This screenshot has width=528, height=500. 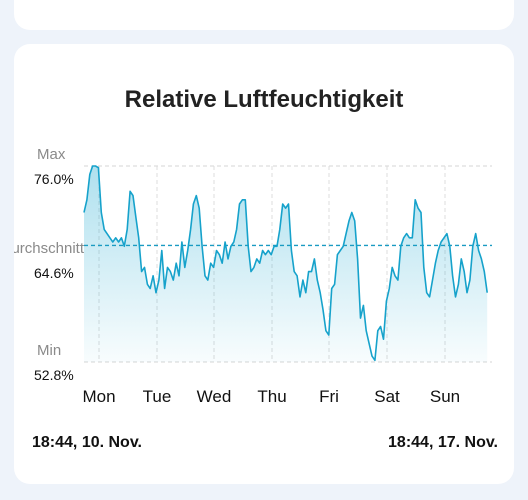 I want to click on day-label-tue: Tue, so click(x=157, y=396).